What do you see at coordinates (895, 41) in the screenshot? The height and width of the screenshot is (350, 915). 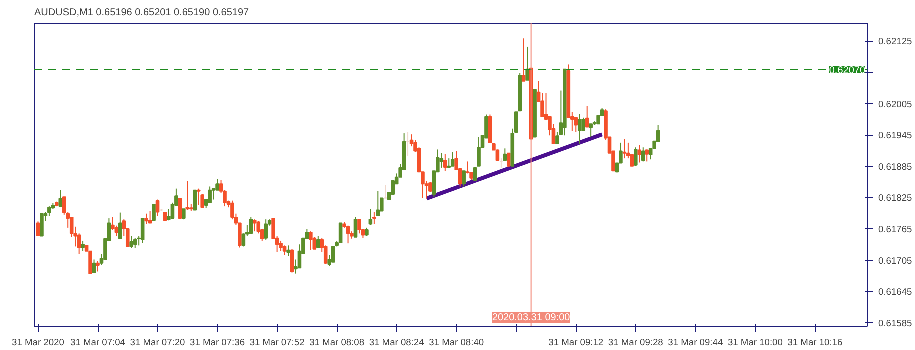 I see `y-tick-label: 0.62125` at bounding box center [895, 41].